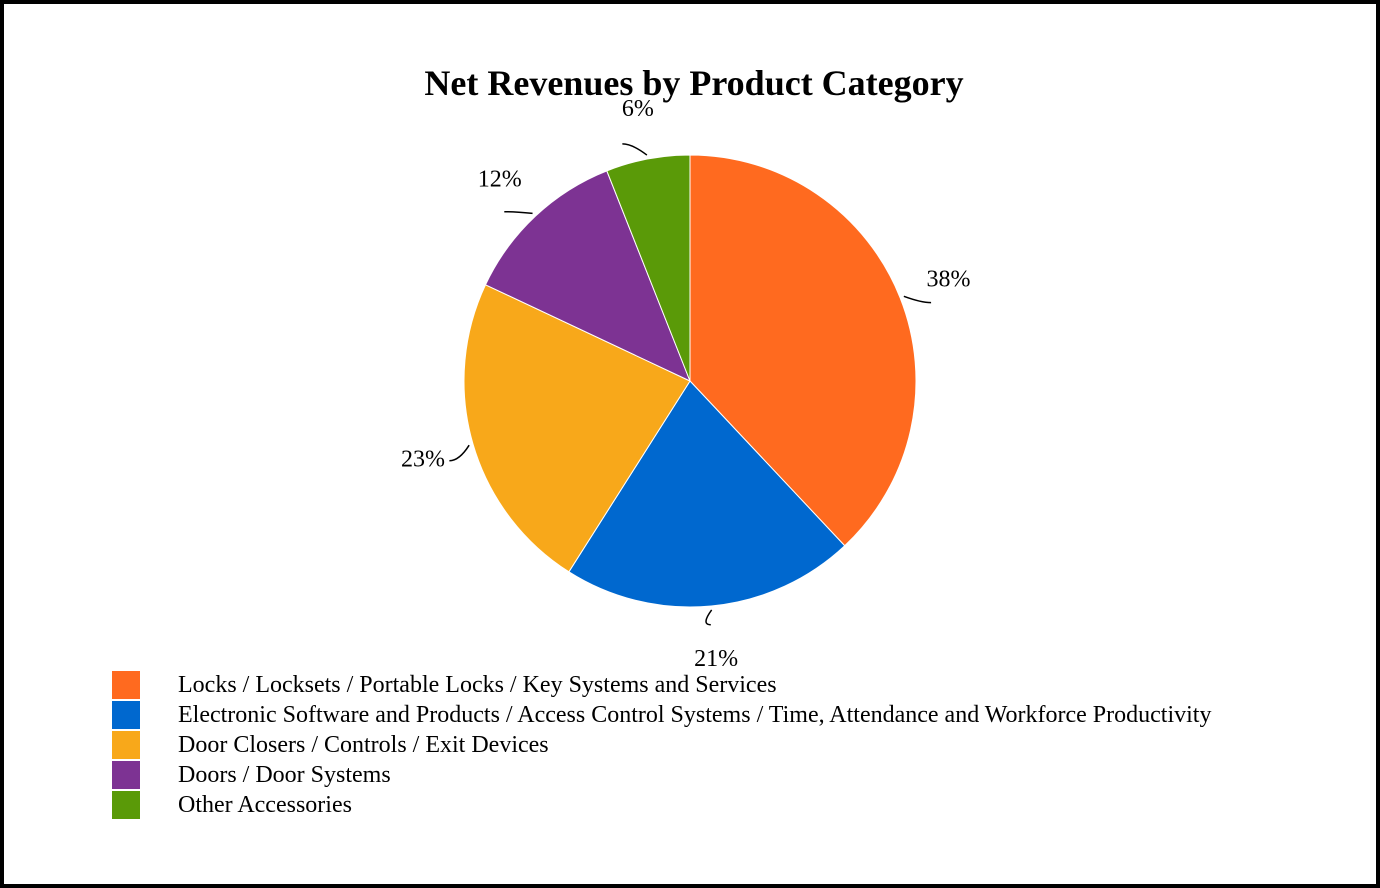  Describe the element at coordinates (423, 460) in the screenshot. I see `slice-data-label: 23%` at that location.